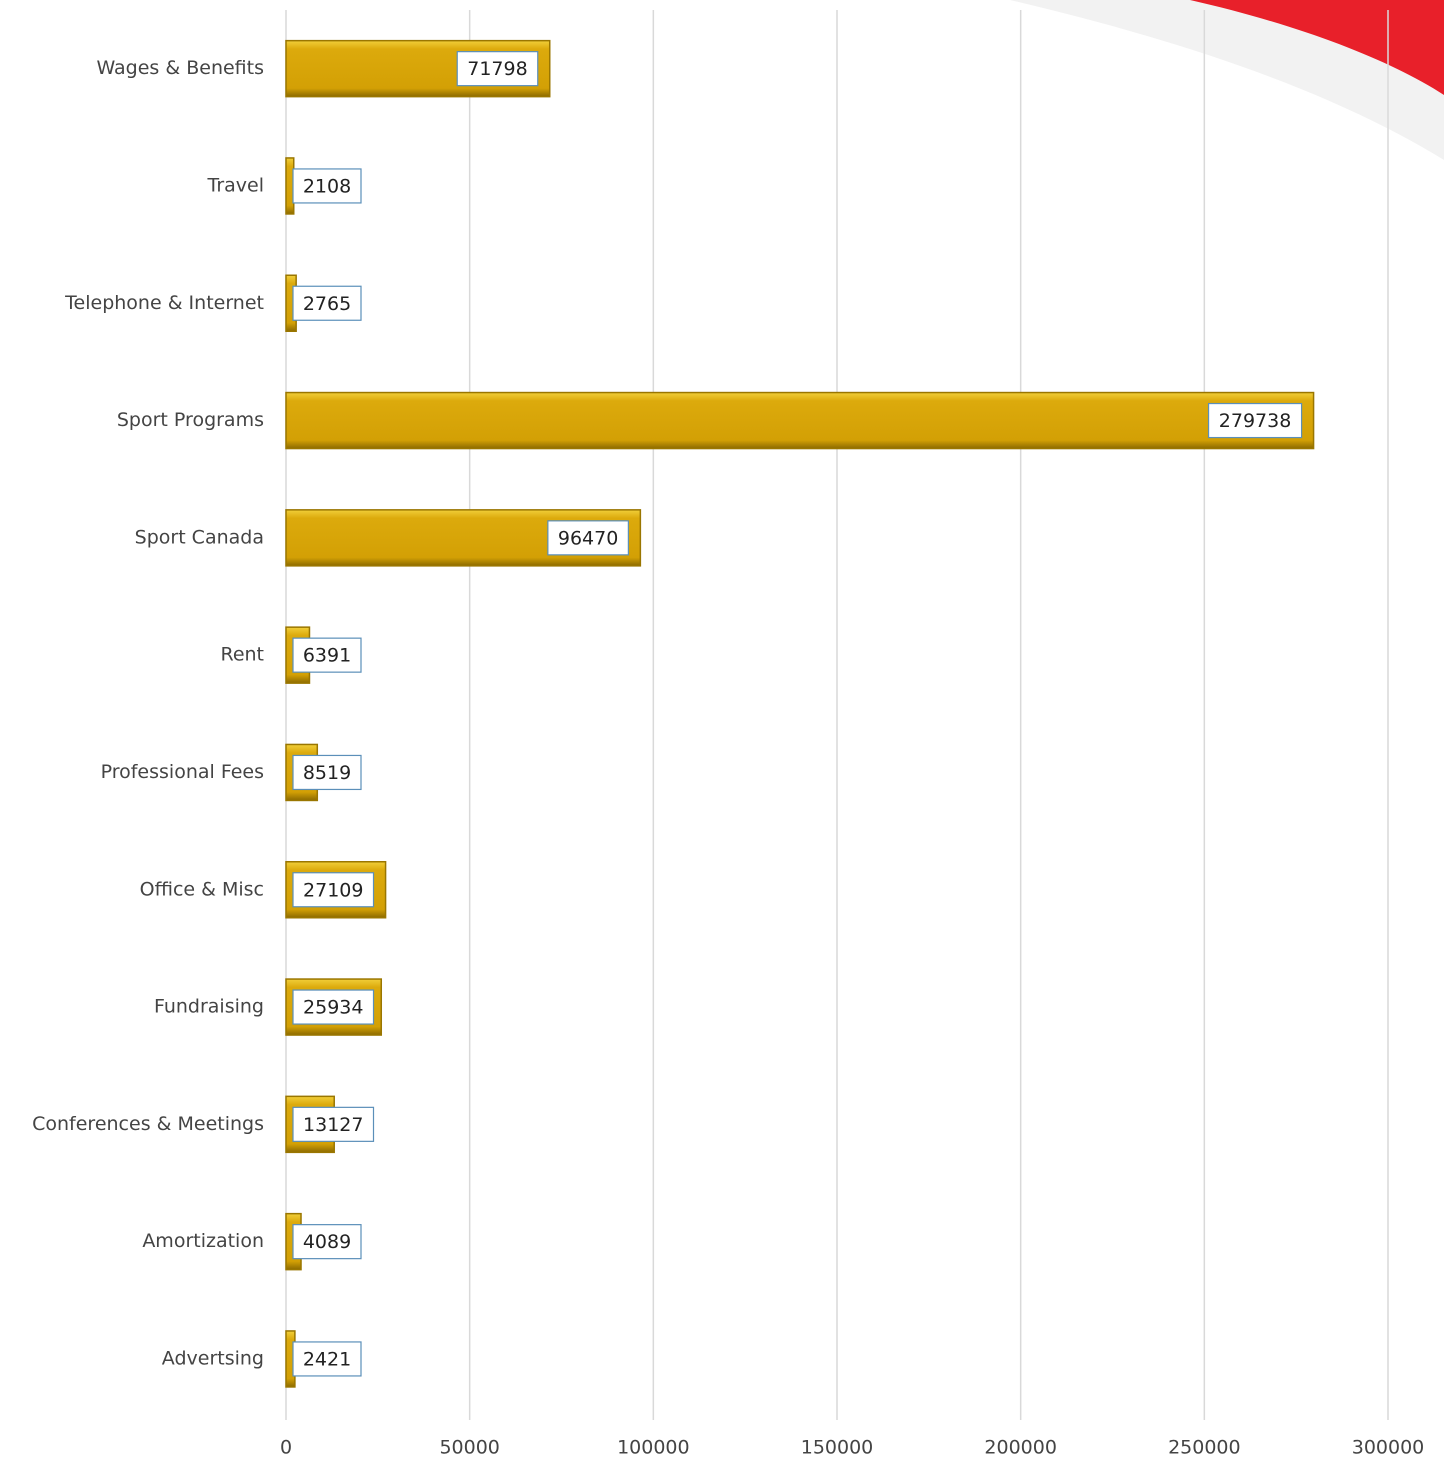  I want to click on x-tick-label: 0, so click(286, 1448).